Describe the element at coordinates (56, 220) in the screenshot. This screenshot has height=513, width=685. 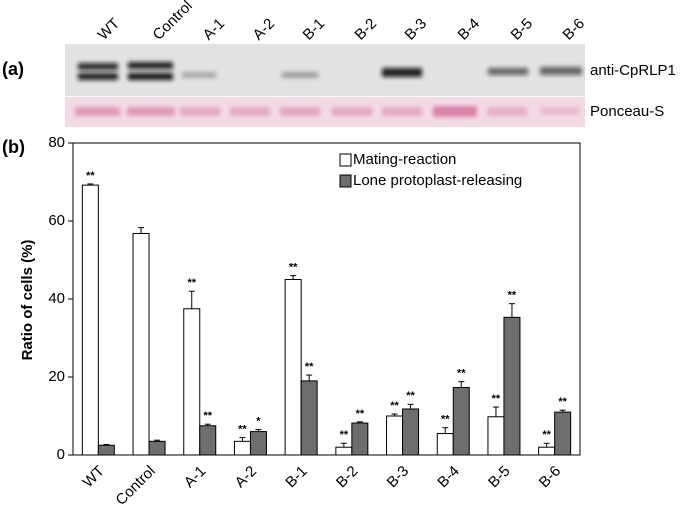
I see `y-tick-label: 60` at that location.